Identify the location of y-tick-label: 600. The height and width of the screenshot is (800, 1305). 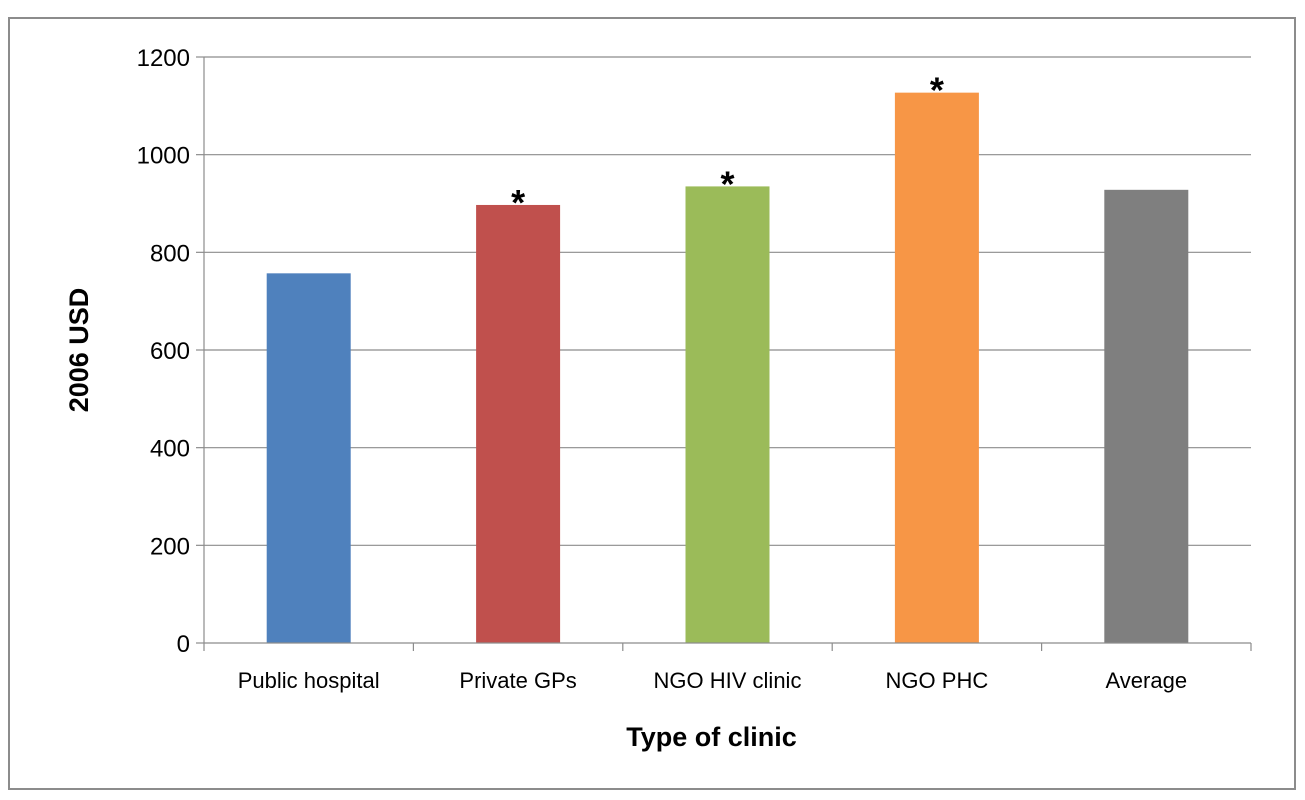
(170, 351).